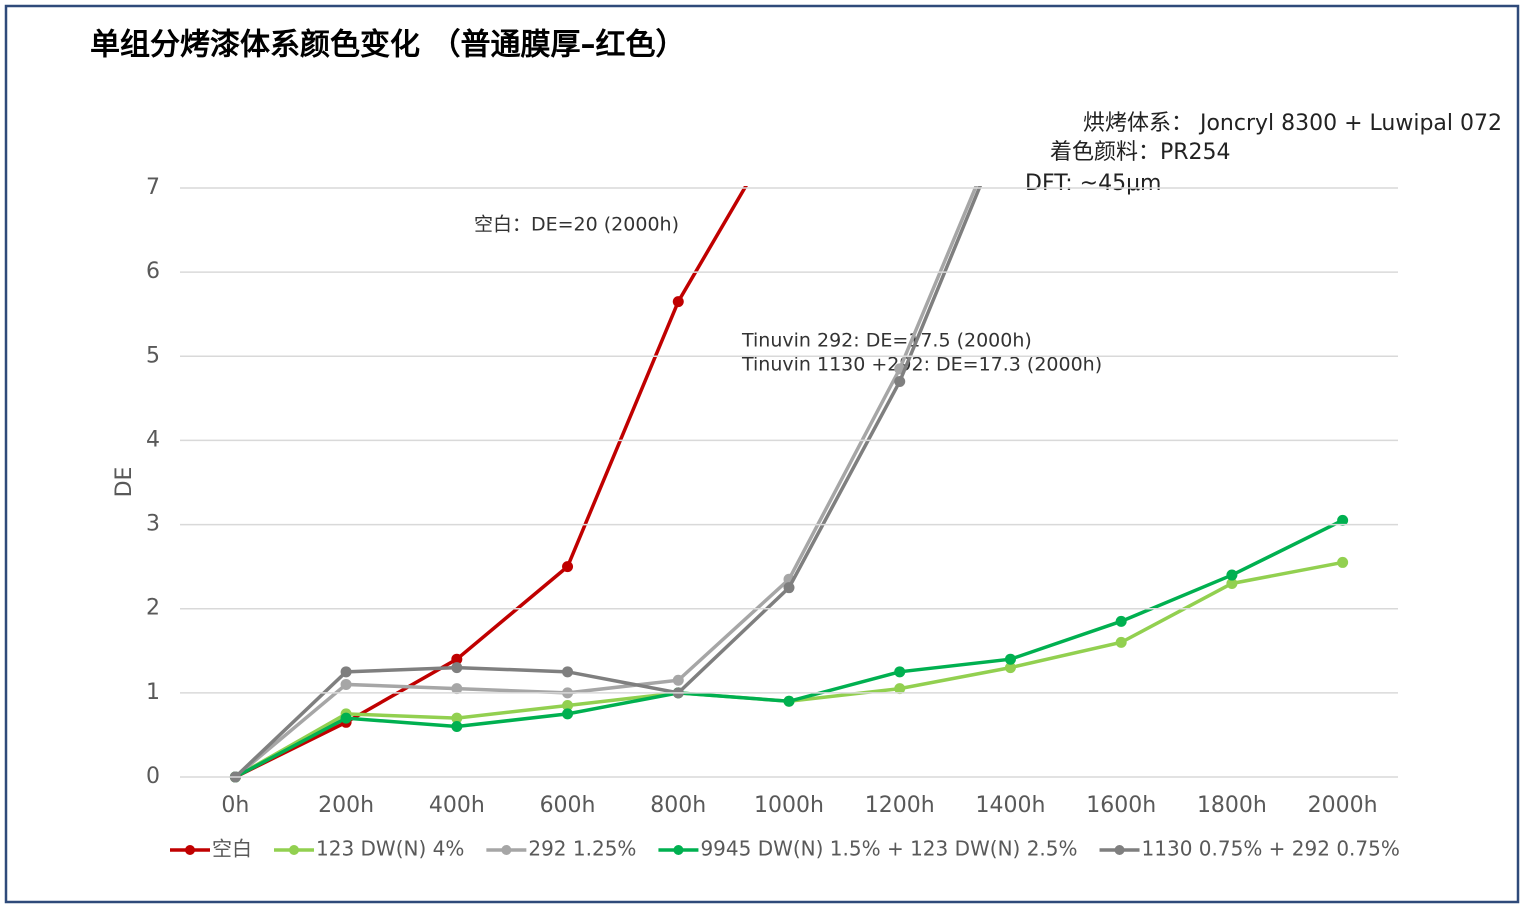 Image resolution: width=1524 pixels, height=910 pixels. Describe the element at coordinates (346, 805) in the screenshot. I see `x-tick-label: 200h` at that location.